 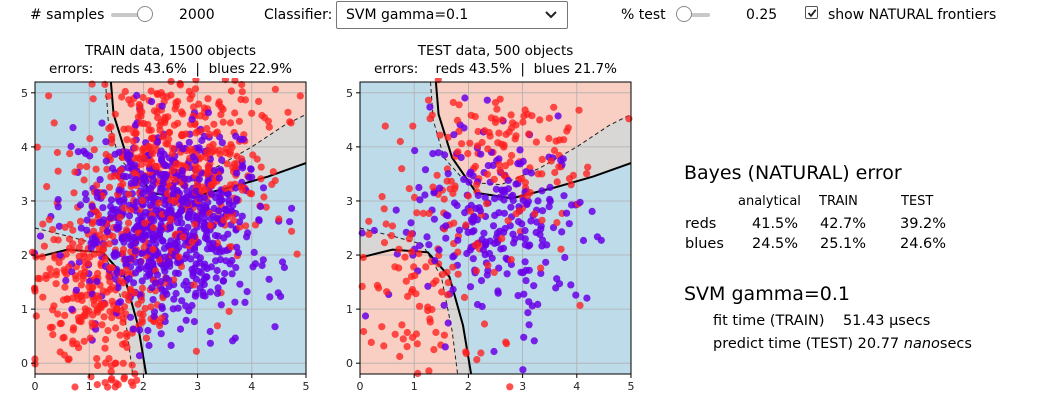 What do you see at coordinates (452, 15) in the screenshot?
I see `classifier-select: SVM gamma=0.1` at bounding box center [452, 15].